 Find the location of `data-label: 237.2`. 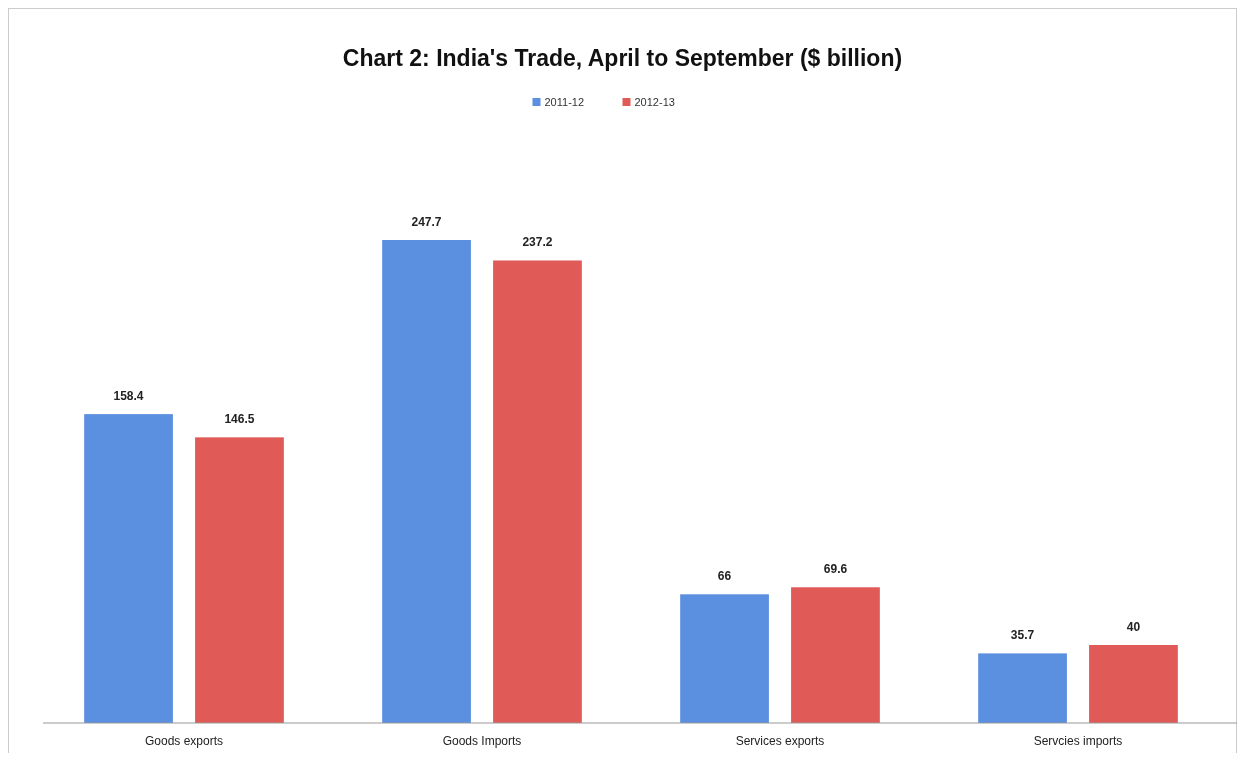

data-label: 237.2 is located at coordinates (537, 242).